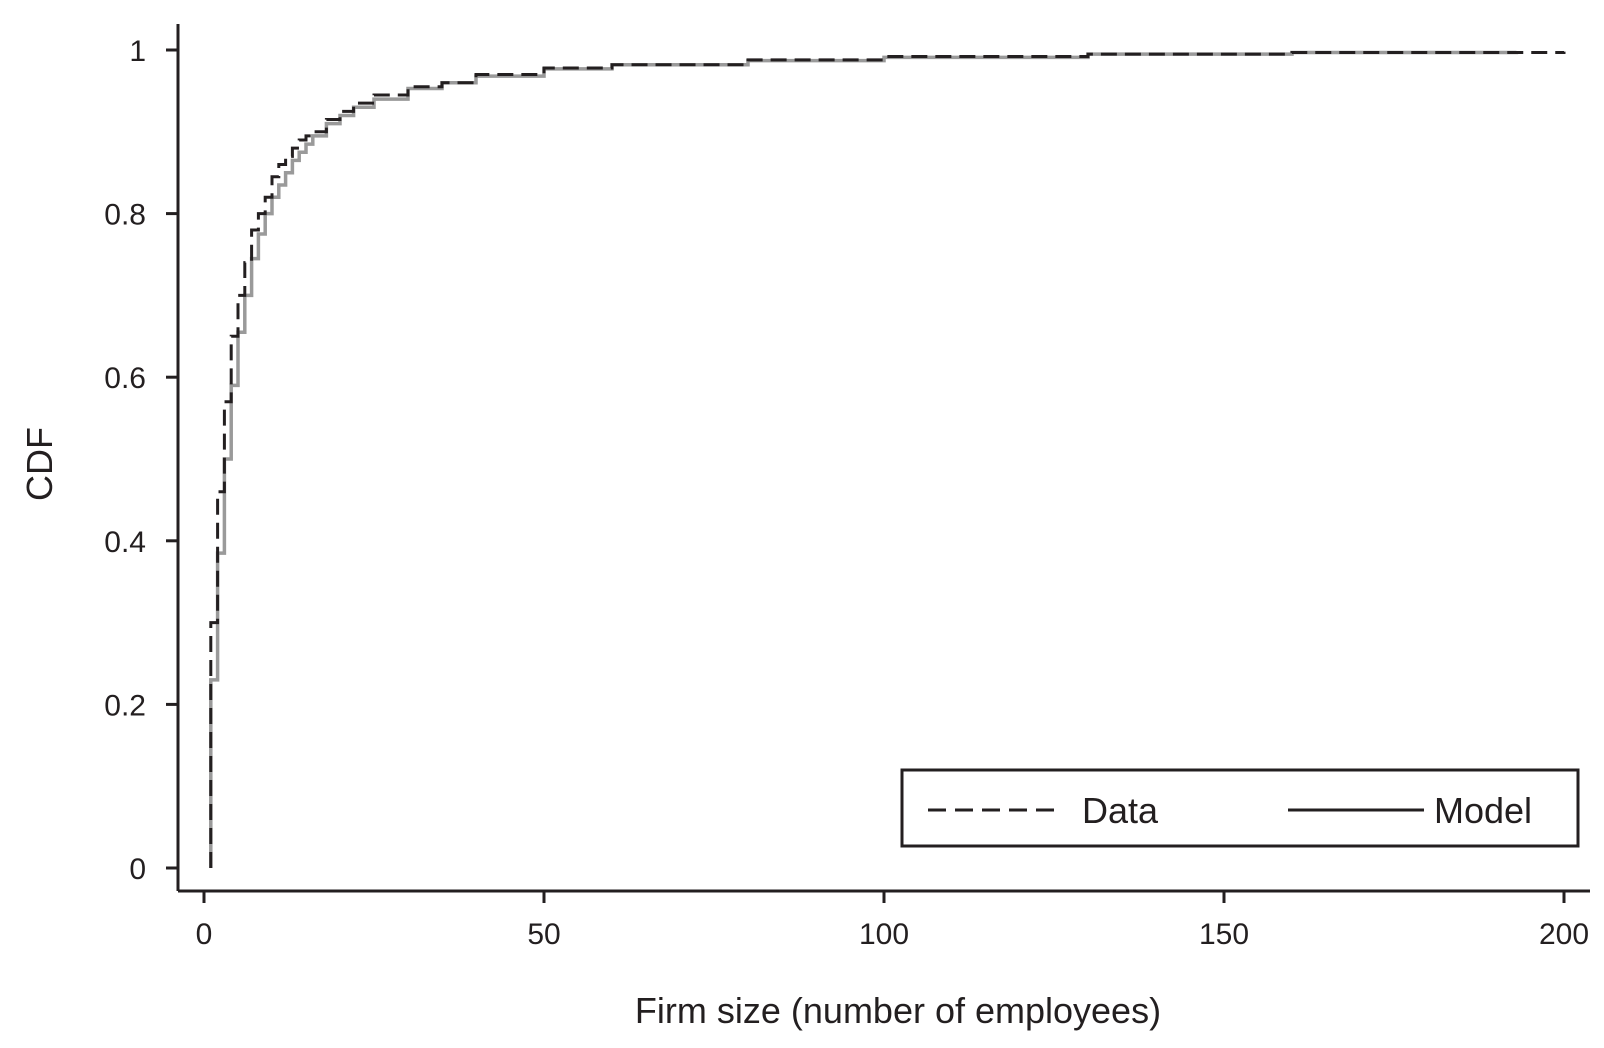 The image size is (1604, 1048). Describe the element at coordinates (141, 460) in the screenshot. I see `y-axis-ticks: 0 0.2 0.4 0.6 0.8 1` at that location.